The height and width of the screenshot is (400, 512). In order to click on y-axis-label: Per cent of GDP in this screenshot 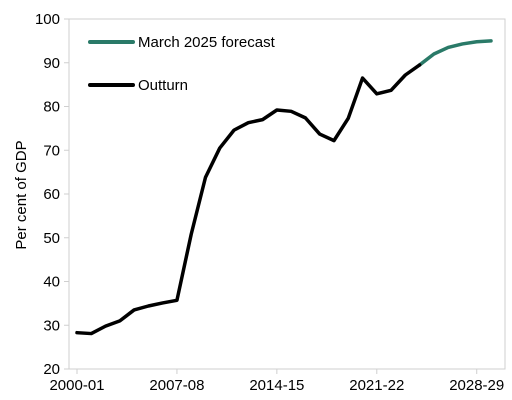, I will do `click(21, 194)`.